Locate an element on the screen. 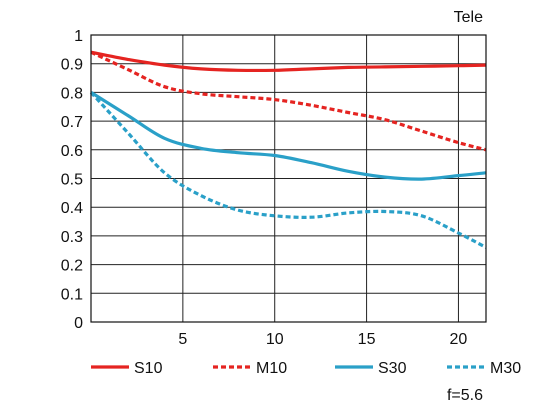  y-tick-label: 0 is located at coordinates (78, 323).